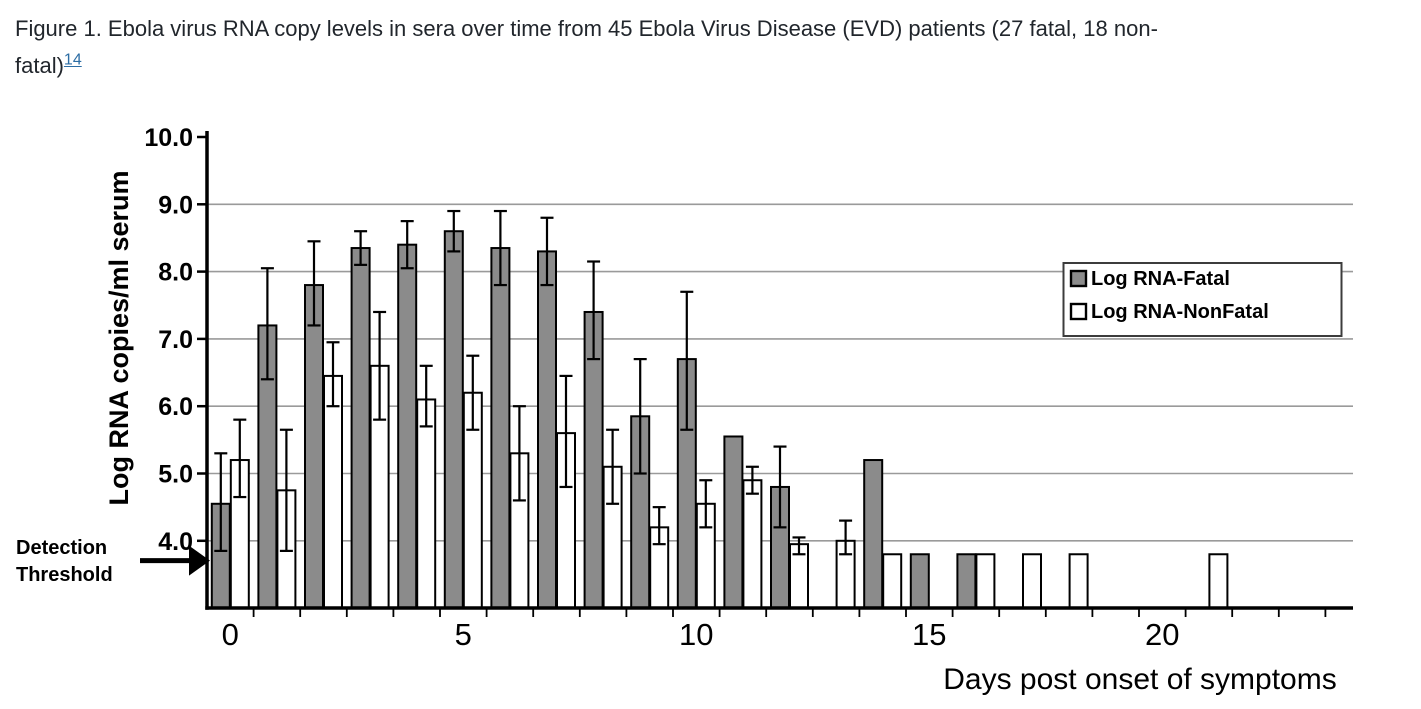 The image size is (1421, 709). Describe the element at coordinates (175, 273) in the screenshot. I see `y-tick-label-8.0: 8.0` at that location.